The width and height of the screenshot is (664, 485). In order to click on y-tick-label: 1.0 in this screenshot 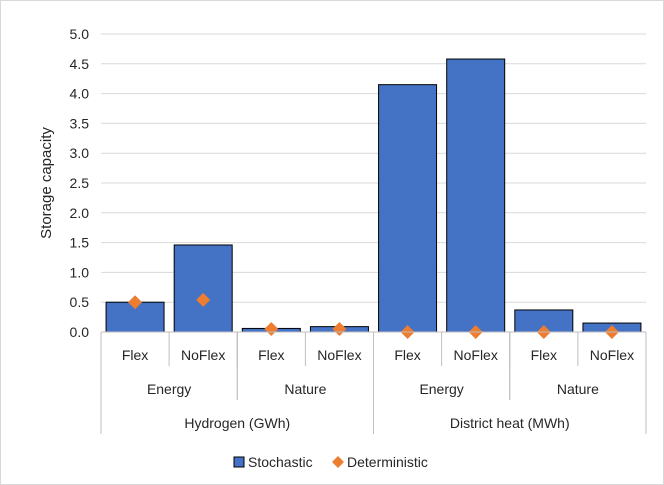, I will do `click(80, 272)`.